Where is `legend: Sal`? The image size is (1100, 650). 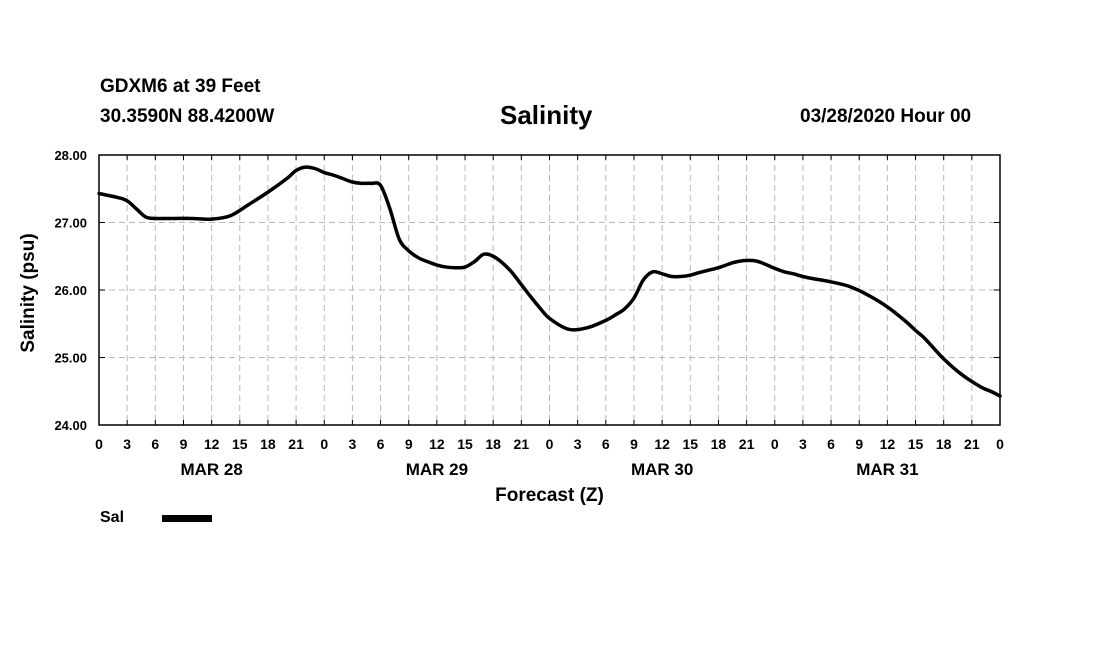
legend: Sal is located at coordinates (156, 518).